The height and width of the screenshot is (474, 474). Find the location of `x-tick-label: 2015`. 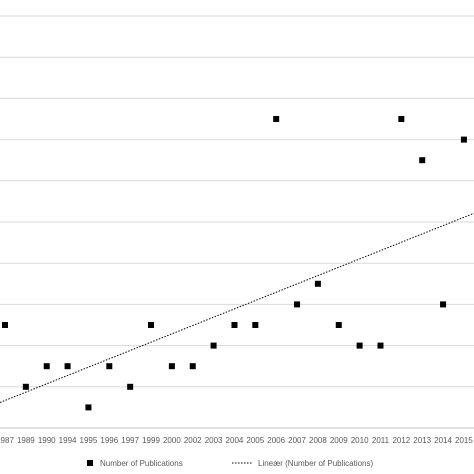

x-tick-label: 2015 is located at coordinates (464, 440).